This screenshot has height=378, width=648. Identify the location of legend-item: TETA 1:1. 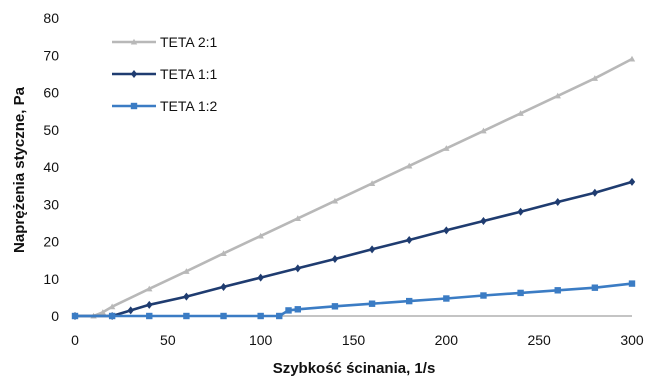
(165, 74).